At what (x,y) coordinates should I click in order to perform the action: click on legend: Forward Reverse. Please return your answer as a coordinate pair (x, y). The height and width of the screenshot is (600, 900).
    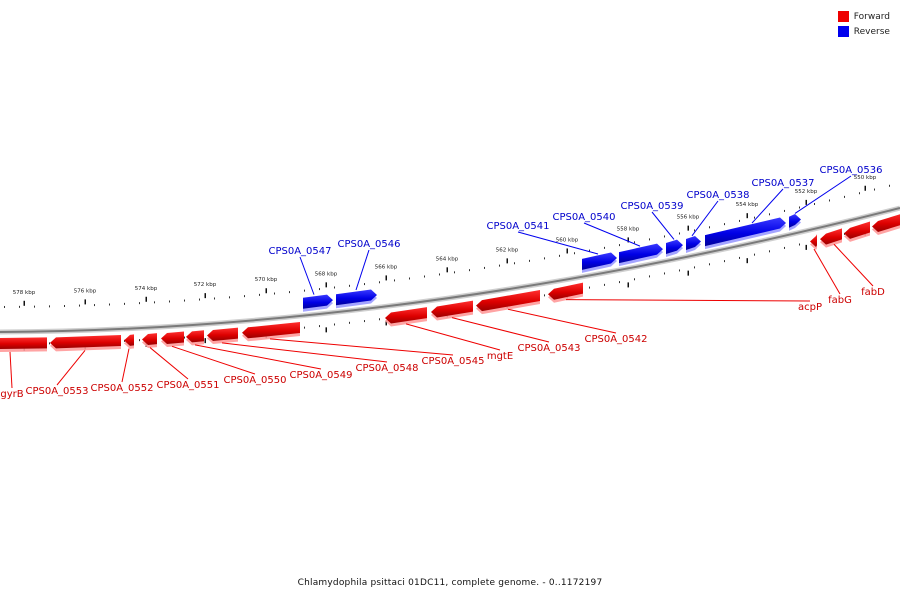
    Looking at the image, I should click on (863, 24).